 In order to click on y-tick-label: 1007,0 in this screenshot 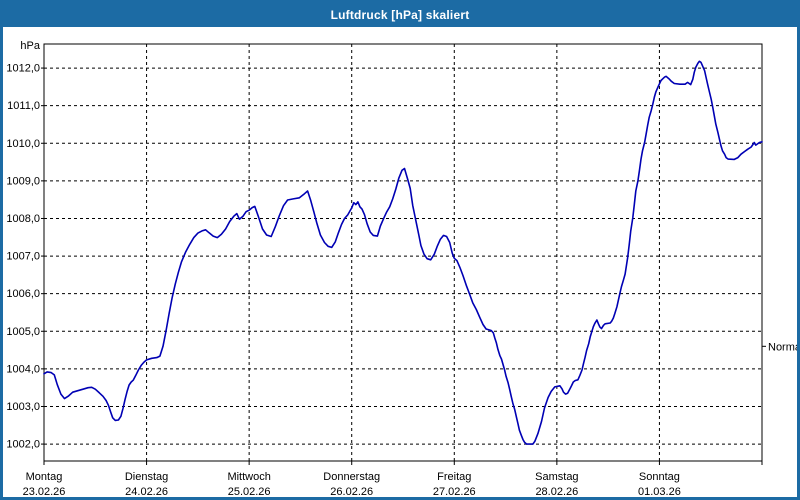, I will do `click(23, 257)`.